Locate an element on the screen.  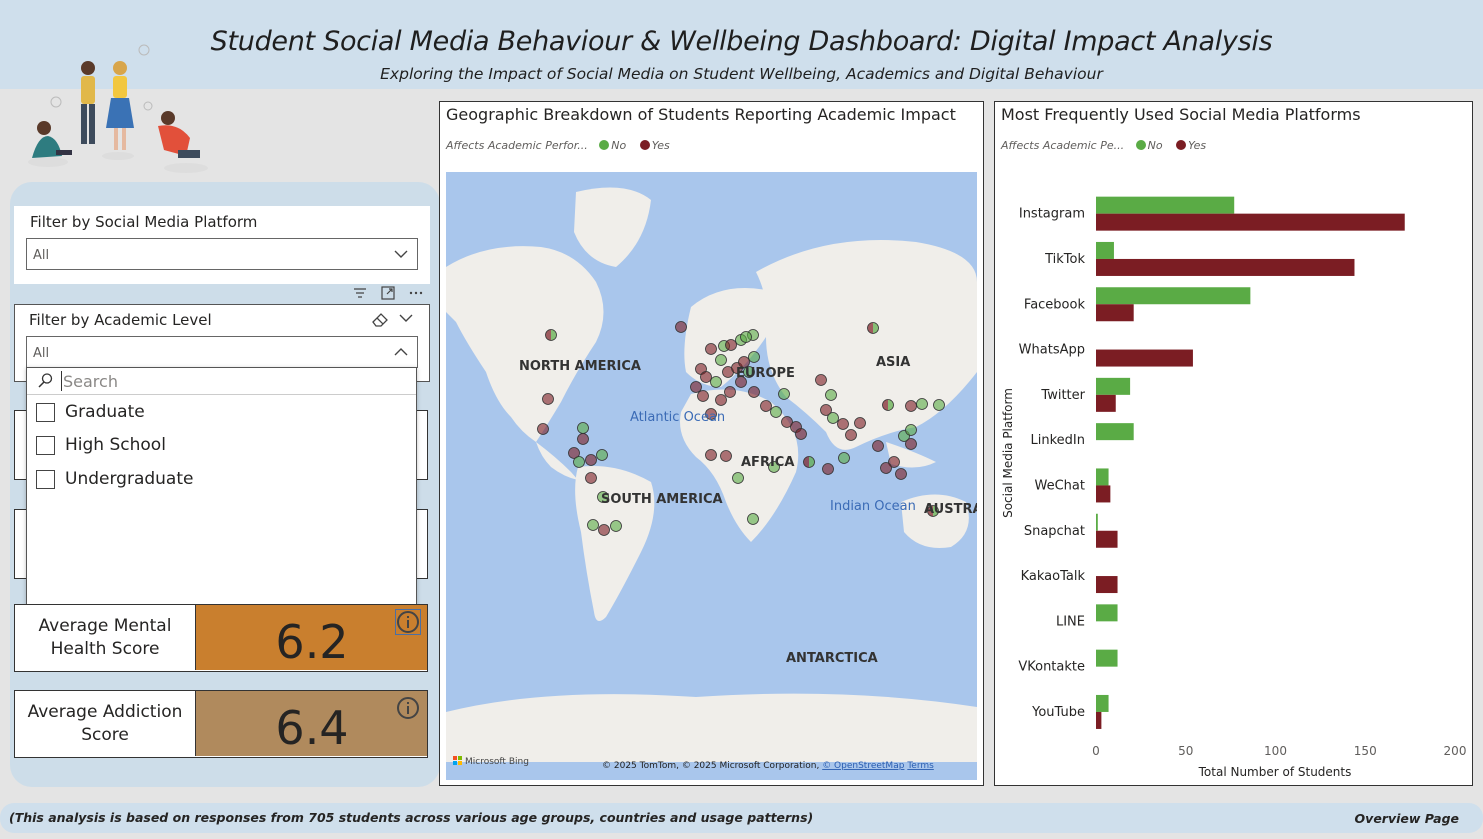
osm-link: © OpenStreetMap is located at coordinates (863, 766).